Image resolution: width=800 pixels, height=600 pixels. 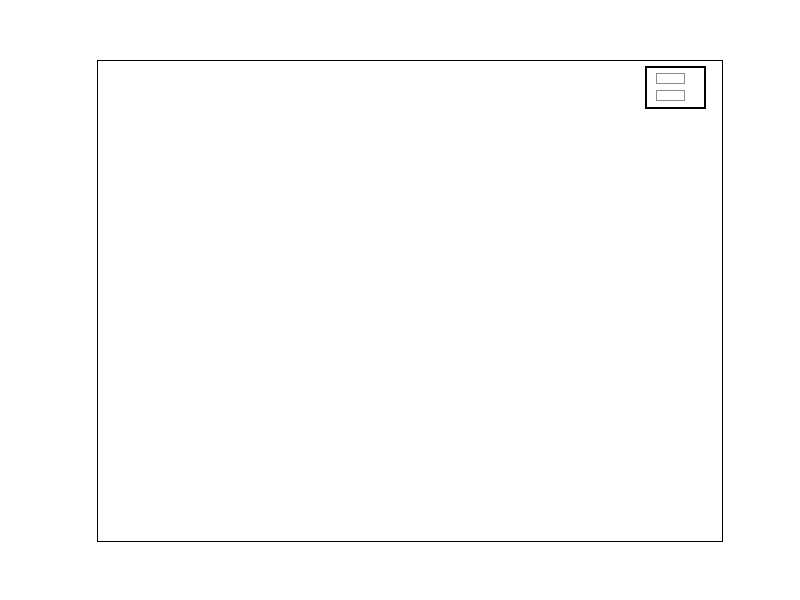 I want to click on legend-item-fp, so click(x=675, y=95).